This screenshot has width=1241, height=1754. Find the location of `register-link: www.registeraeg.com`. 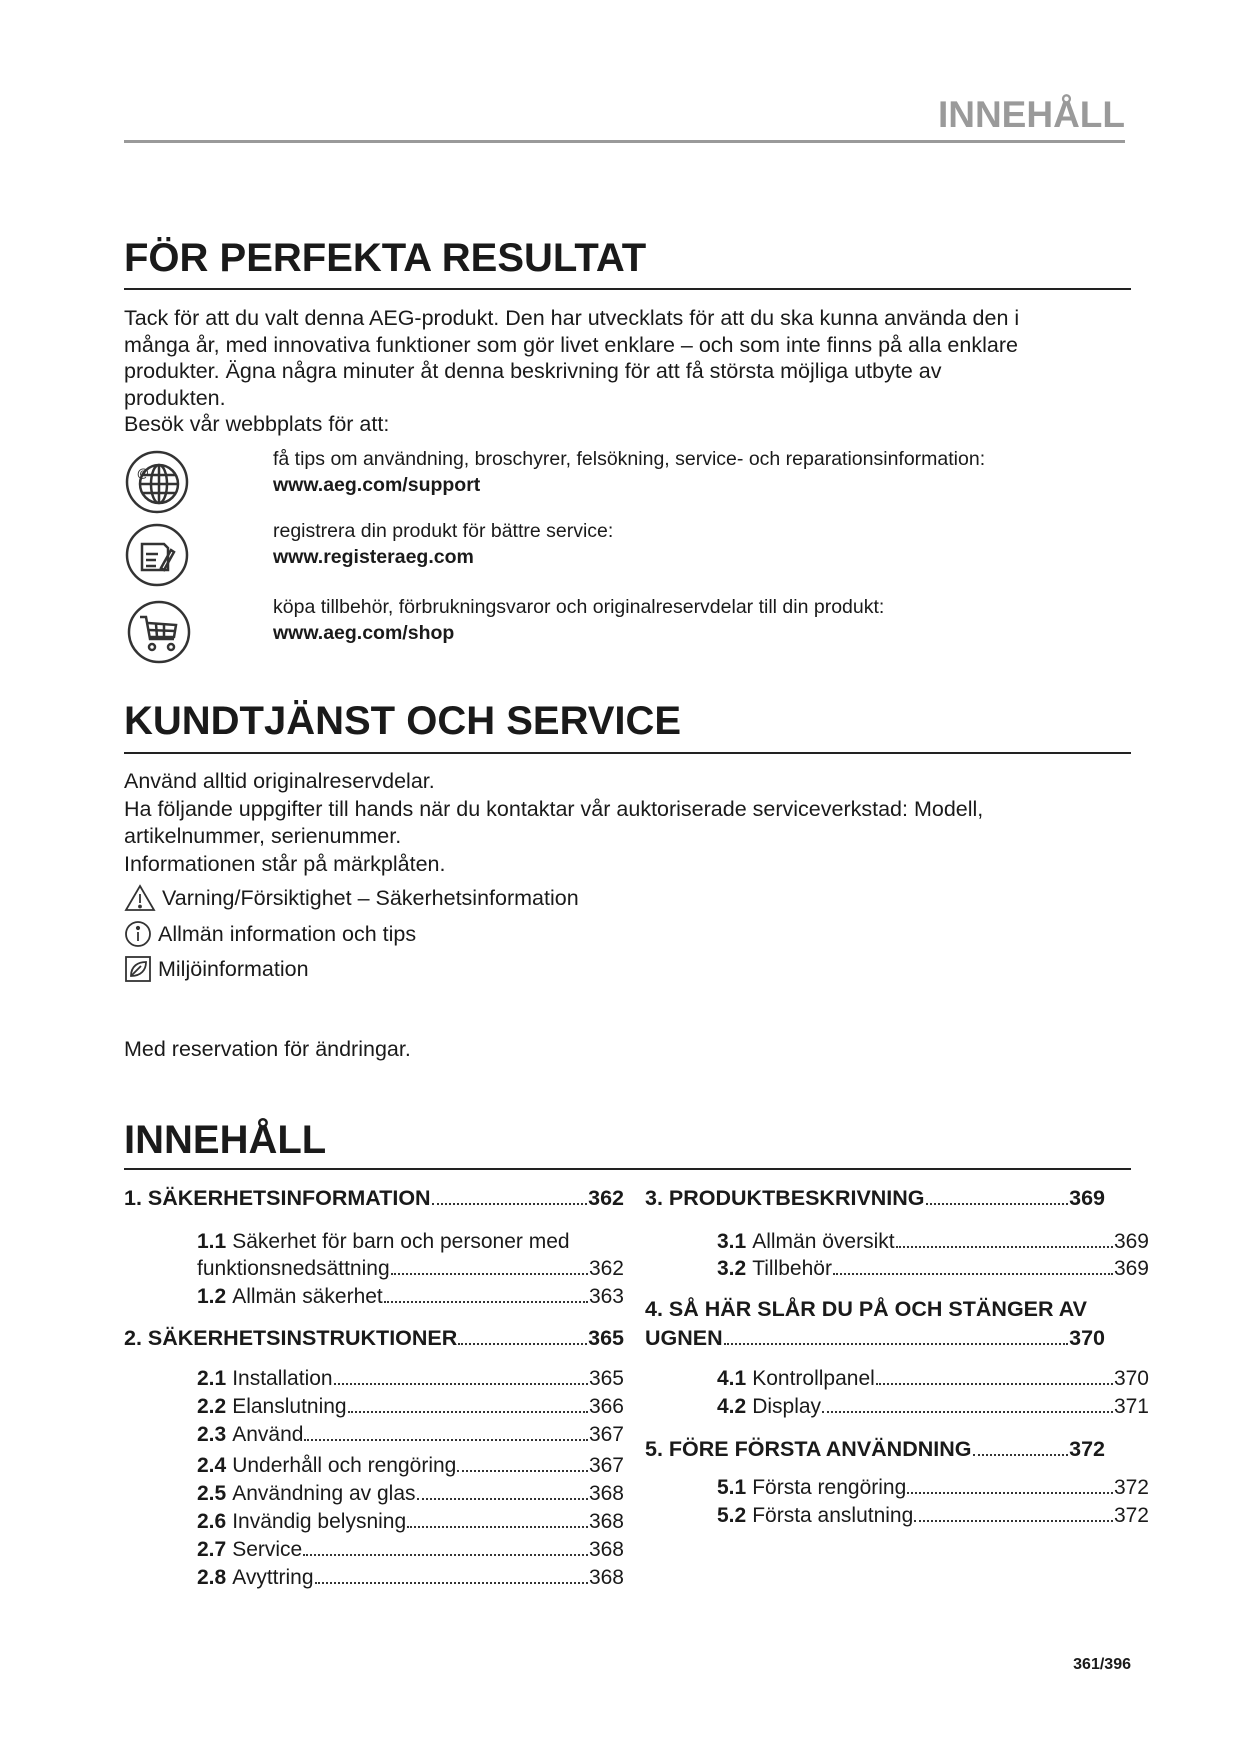

register-link: www.registeraeg.com is located at coordinates (373, 557).